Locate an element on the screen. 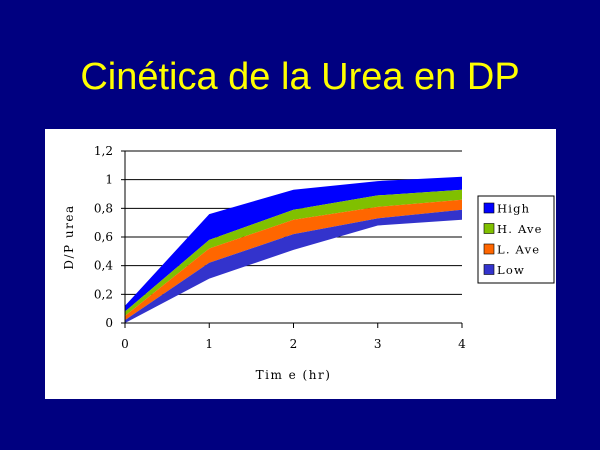 This screenshot has width=600, height=450. y-tick-label: 1 is located at coordinates (109, 180).